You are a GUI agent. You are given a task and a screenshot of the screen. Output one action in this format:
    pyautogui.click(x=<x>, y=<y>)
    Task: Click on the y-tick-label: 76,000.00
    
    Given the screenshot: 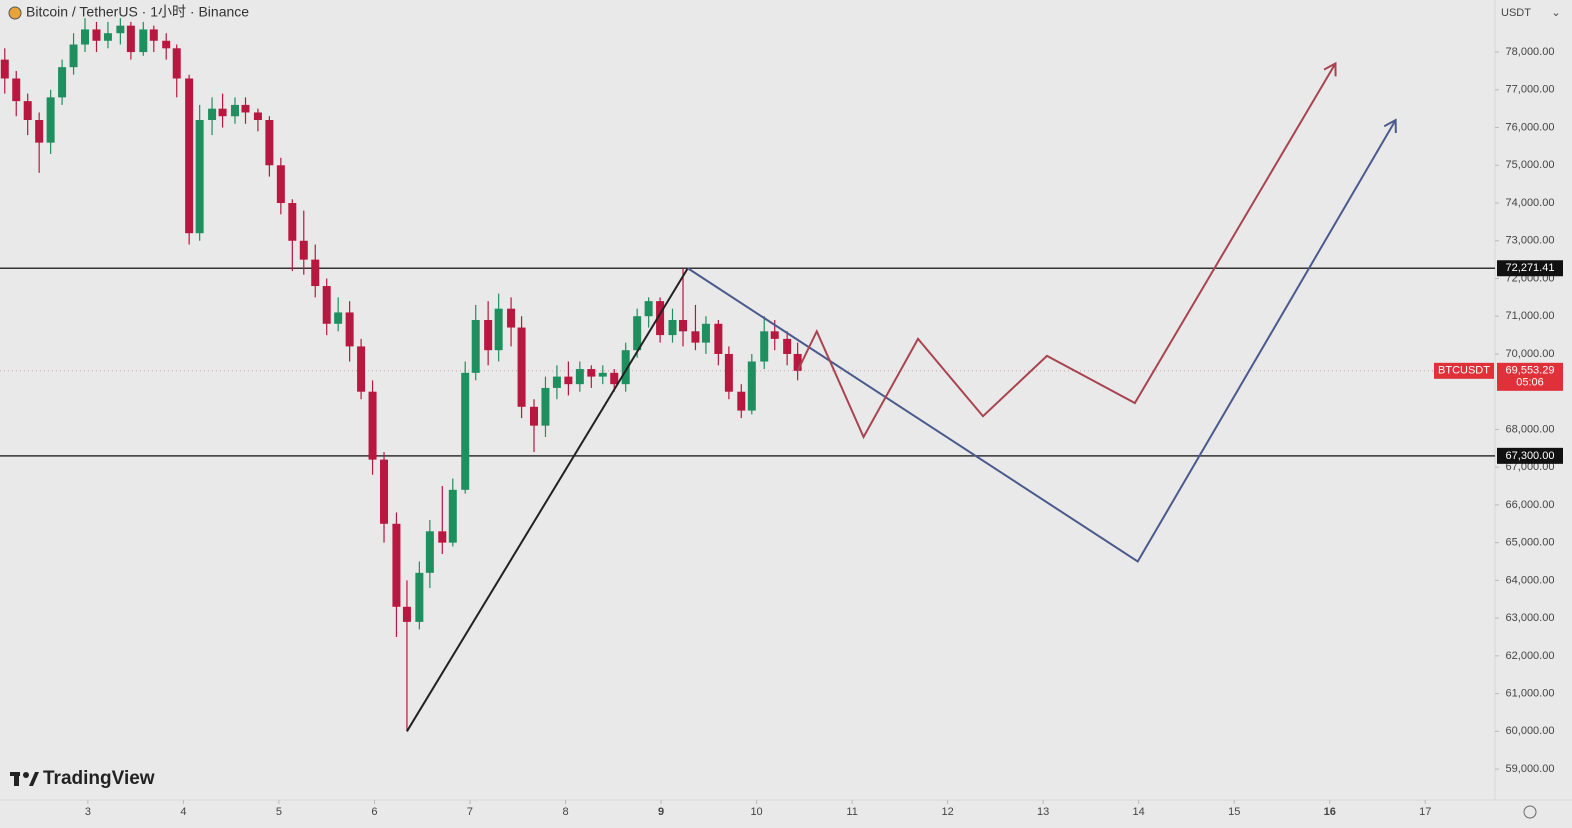 What is the action you would take?
    pyautogui.click(x=1530, y=127)
    